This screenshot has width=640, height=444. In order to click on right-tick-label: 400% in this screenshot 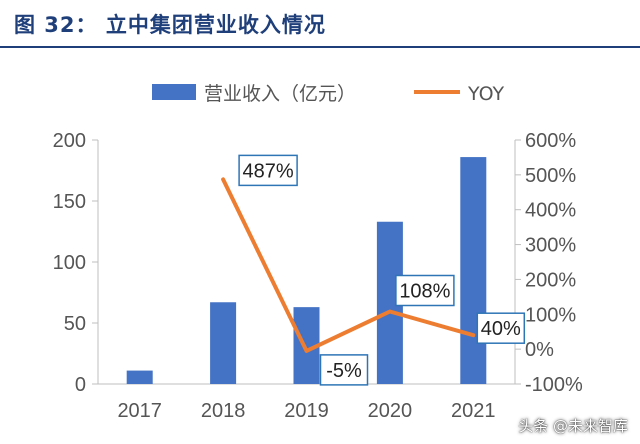, I will do `click(550, 211)`.